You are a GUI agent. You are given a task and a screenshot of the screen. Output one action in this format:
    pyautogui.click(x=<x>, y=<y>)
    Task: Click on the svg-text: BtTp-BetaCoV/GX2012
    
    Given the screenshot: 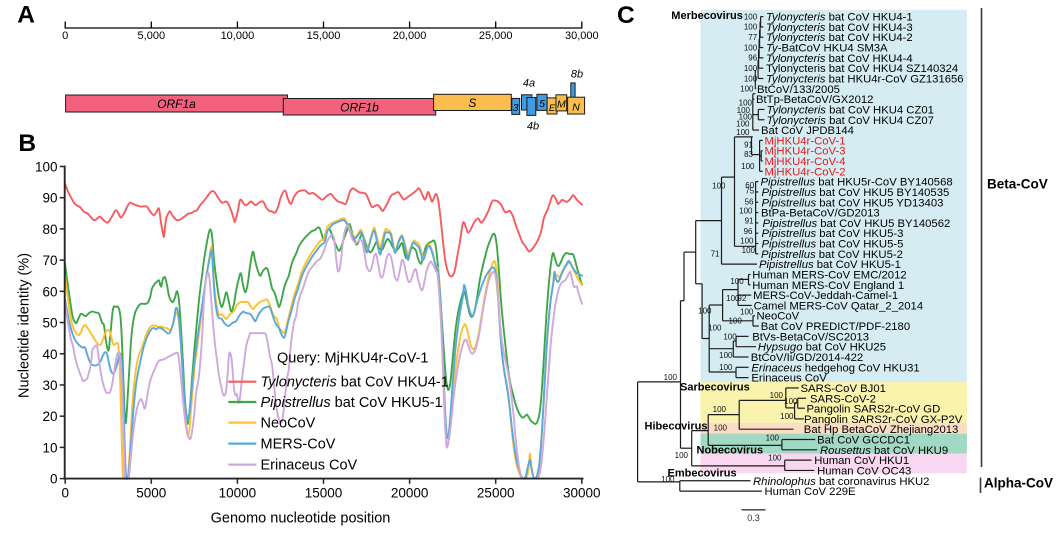 What is the action you would take?
    pyautogui.click(x=814, y=100)
    